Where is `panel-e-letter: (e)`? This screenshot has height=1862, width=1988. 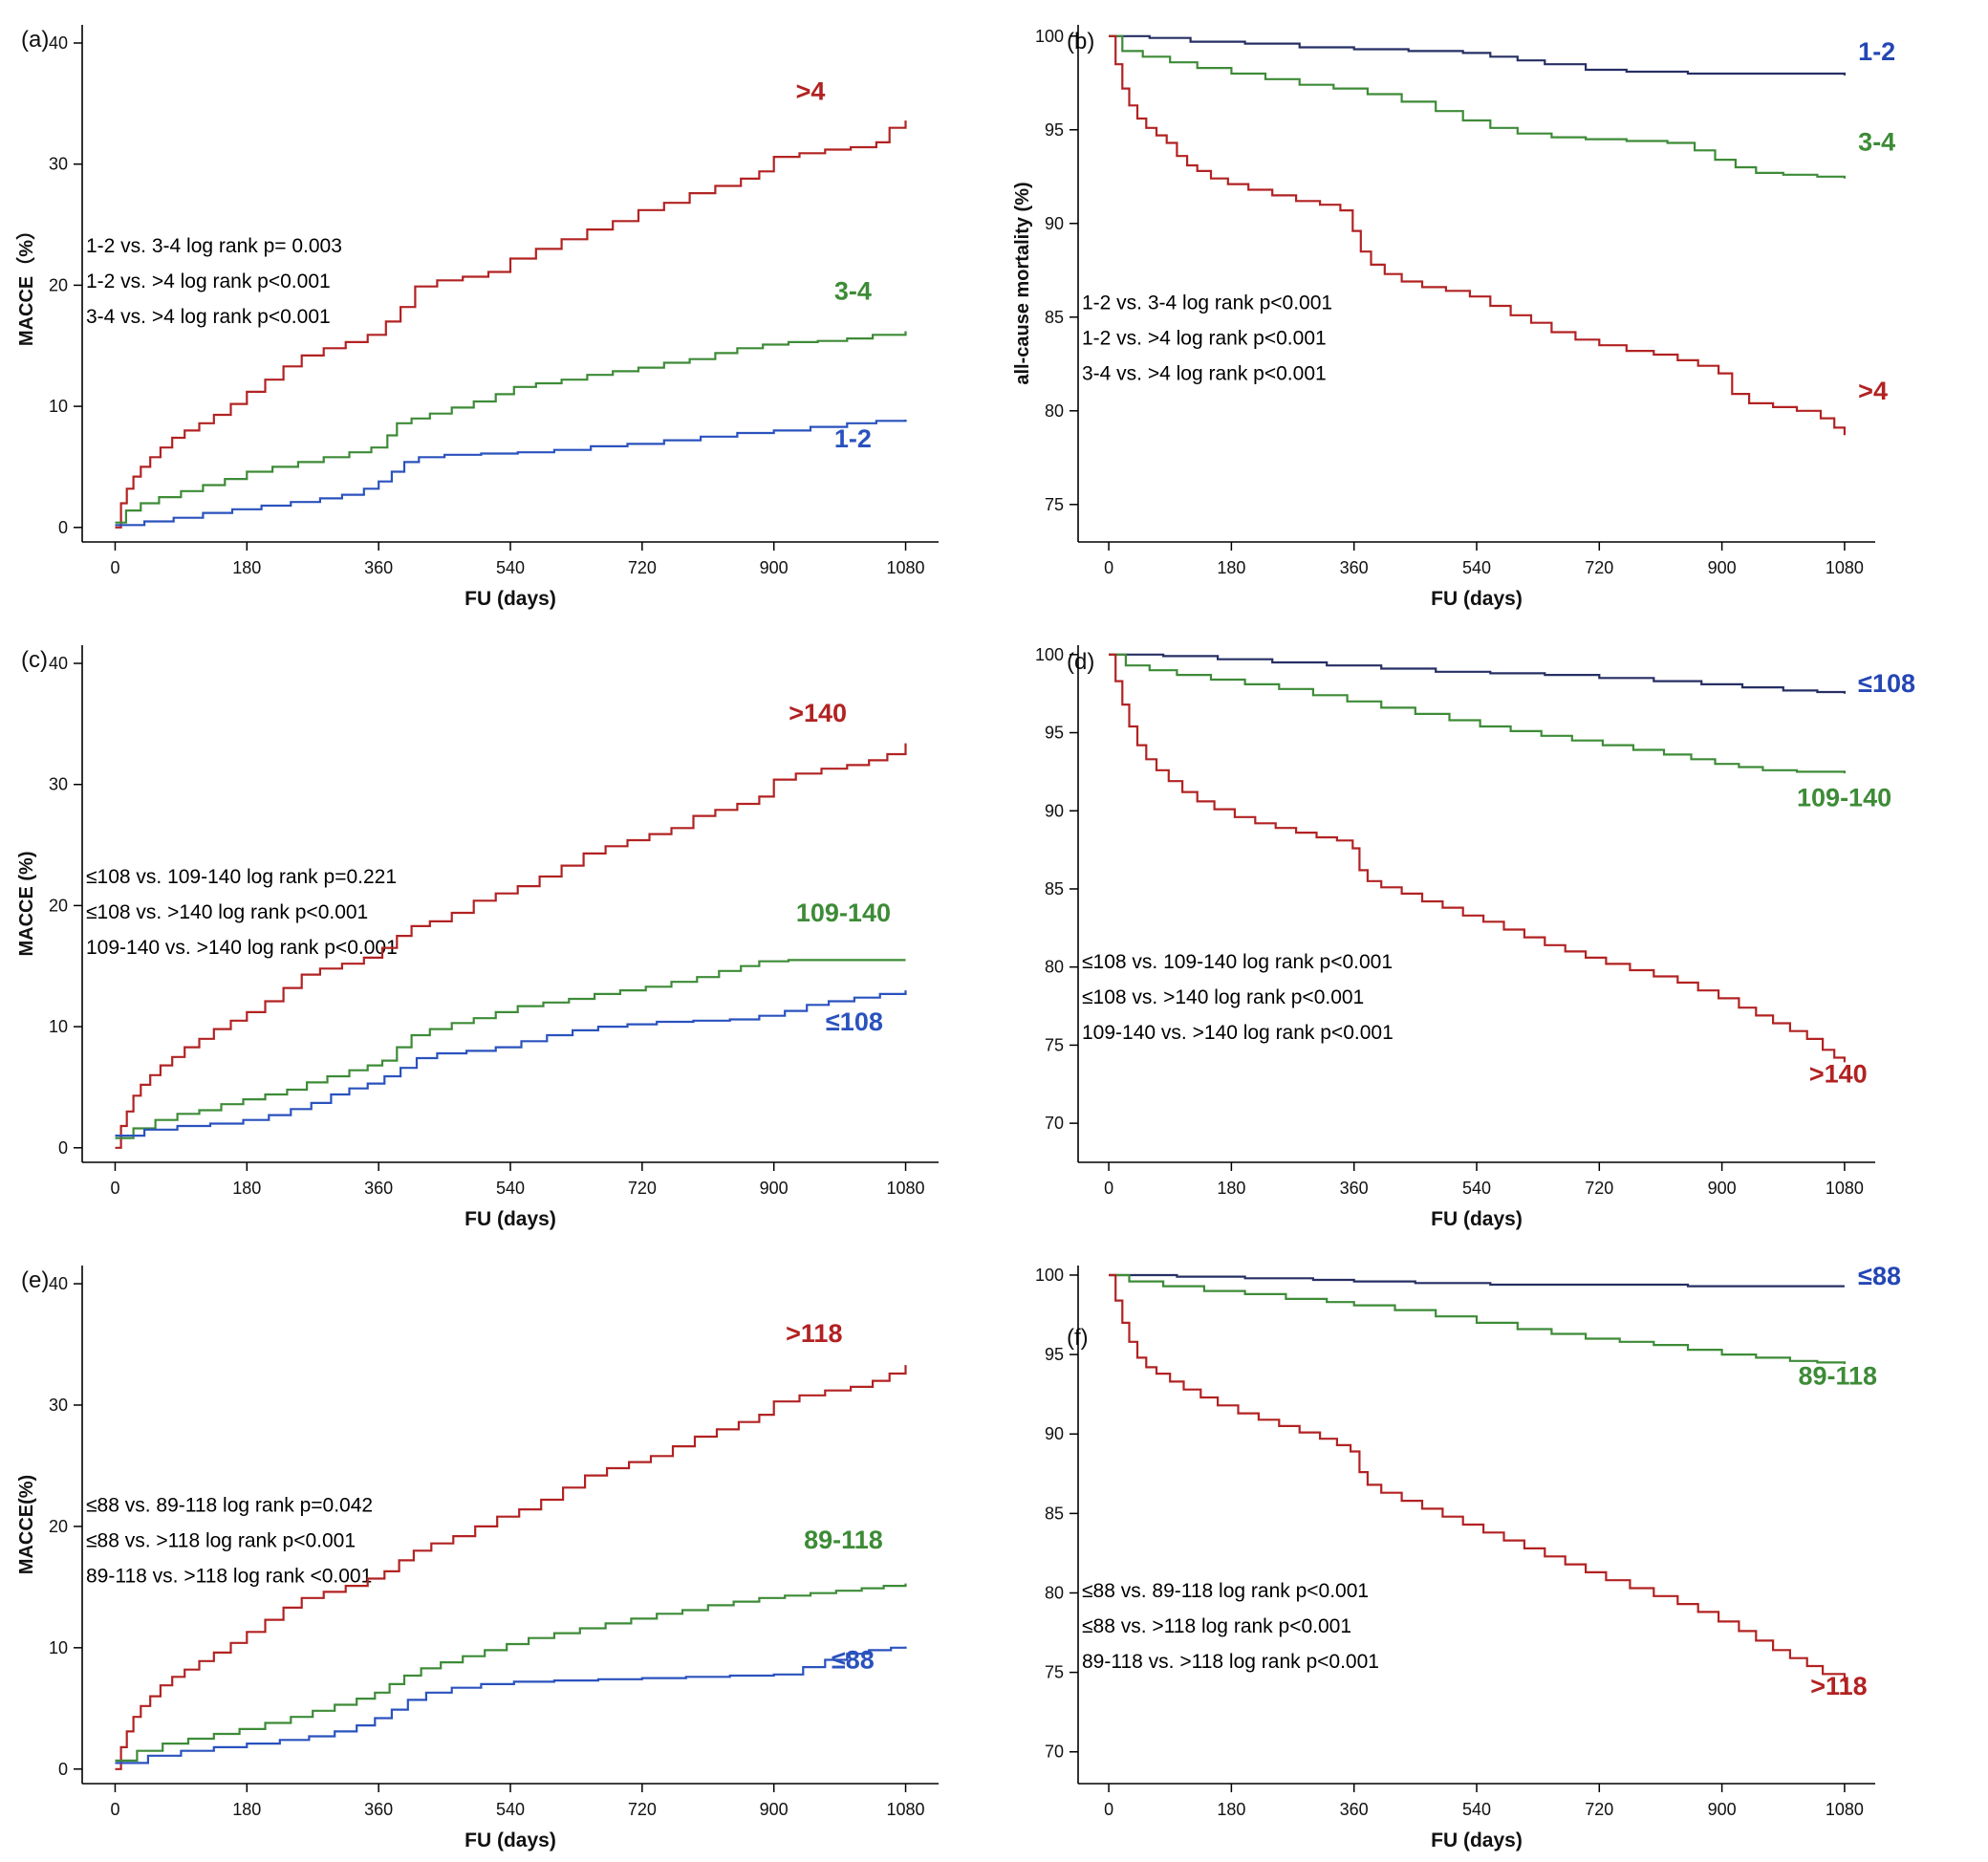
panel-e-letter: (e) is located at coordinates (35, 1280).